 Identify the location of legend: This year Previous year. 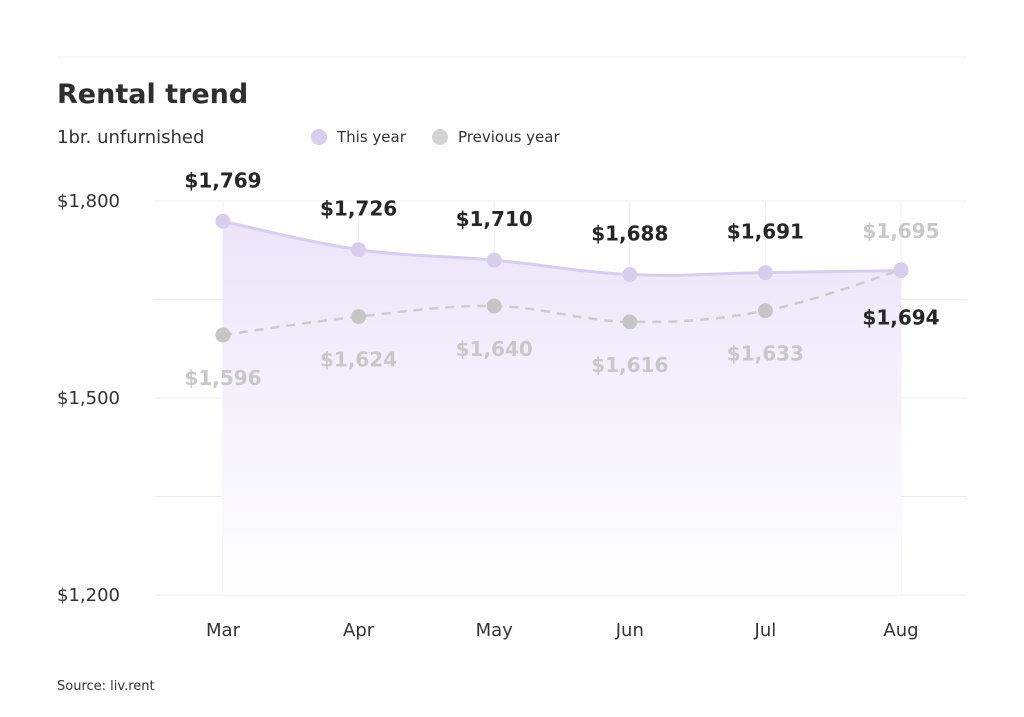
(435, 137).